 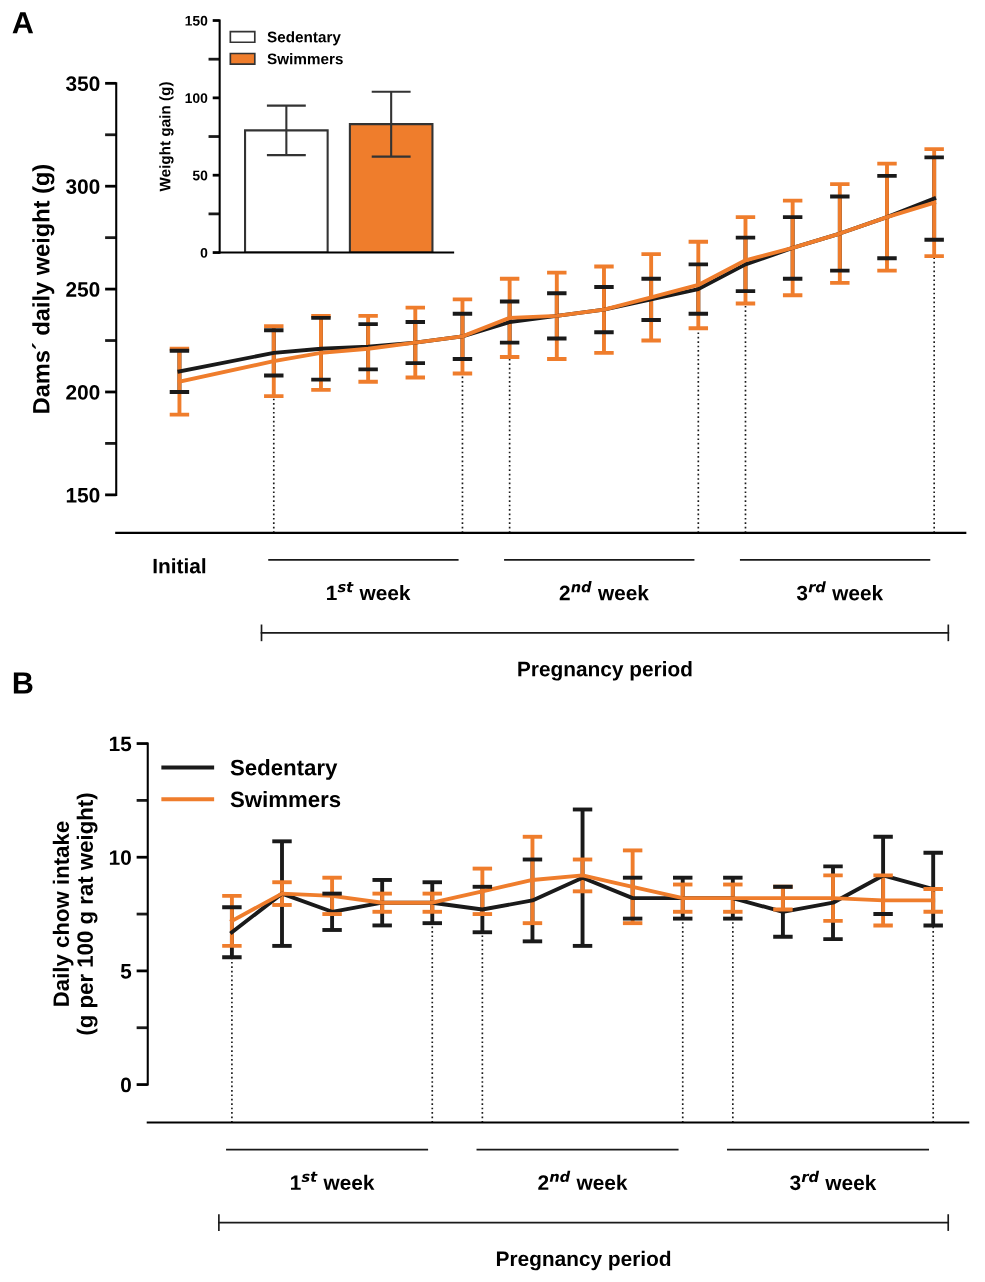 What do you see at coordinates (83, 289) in the screenshot?
I see `y-tick-label: 250` at bounding box center [83, 289].